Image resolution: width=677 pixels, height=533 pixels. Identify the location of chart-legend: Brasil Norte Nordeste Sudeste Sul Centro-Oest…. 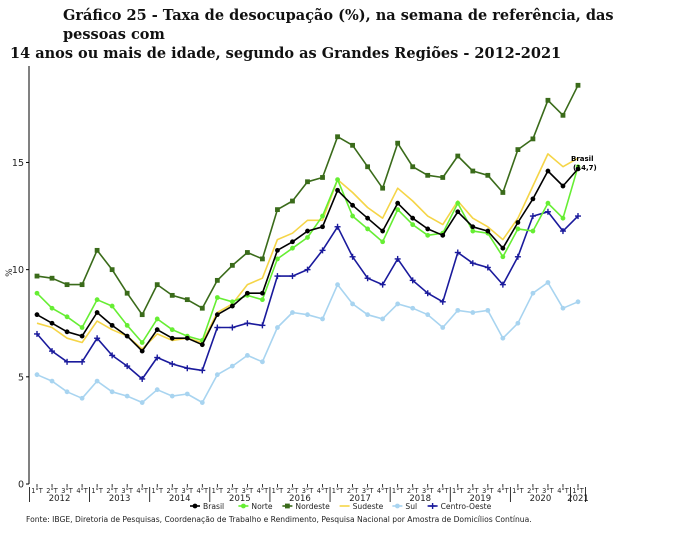
(341, 506).